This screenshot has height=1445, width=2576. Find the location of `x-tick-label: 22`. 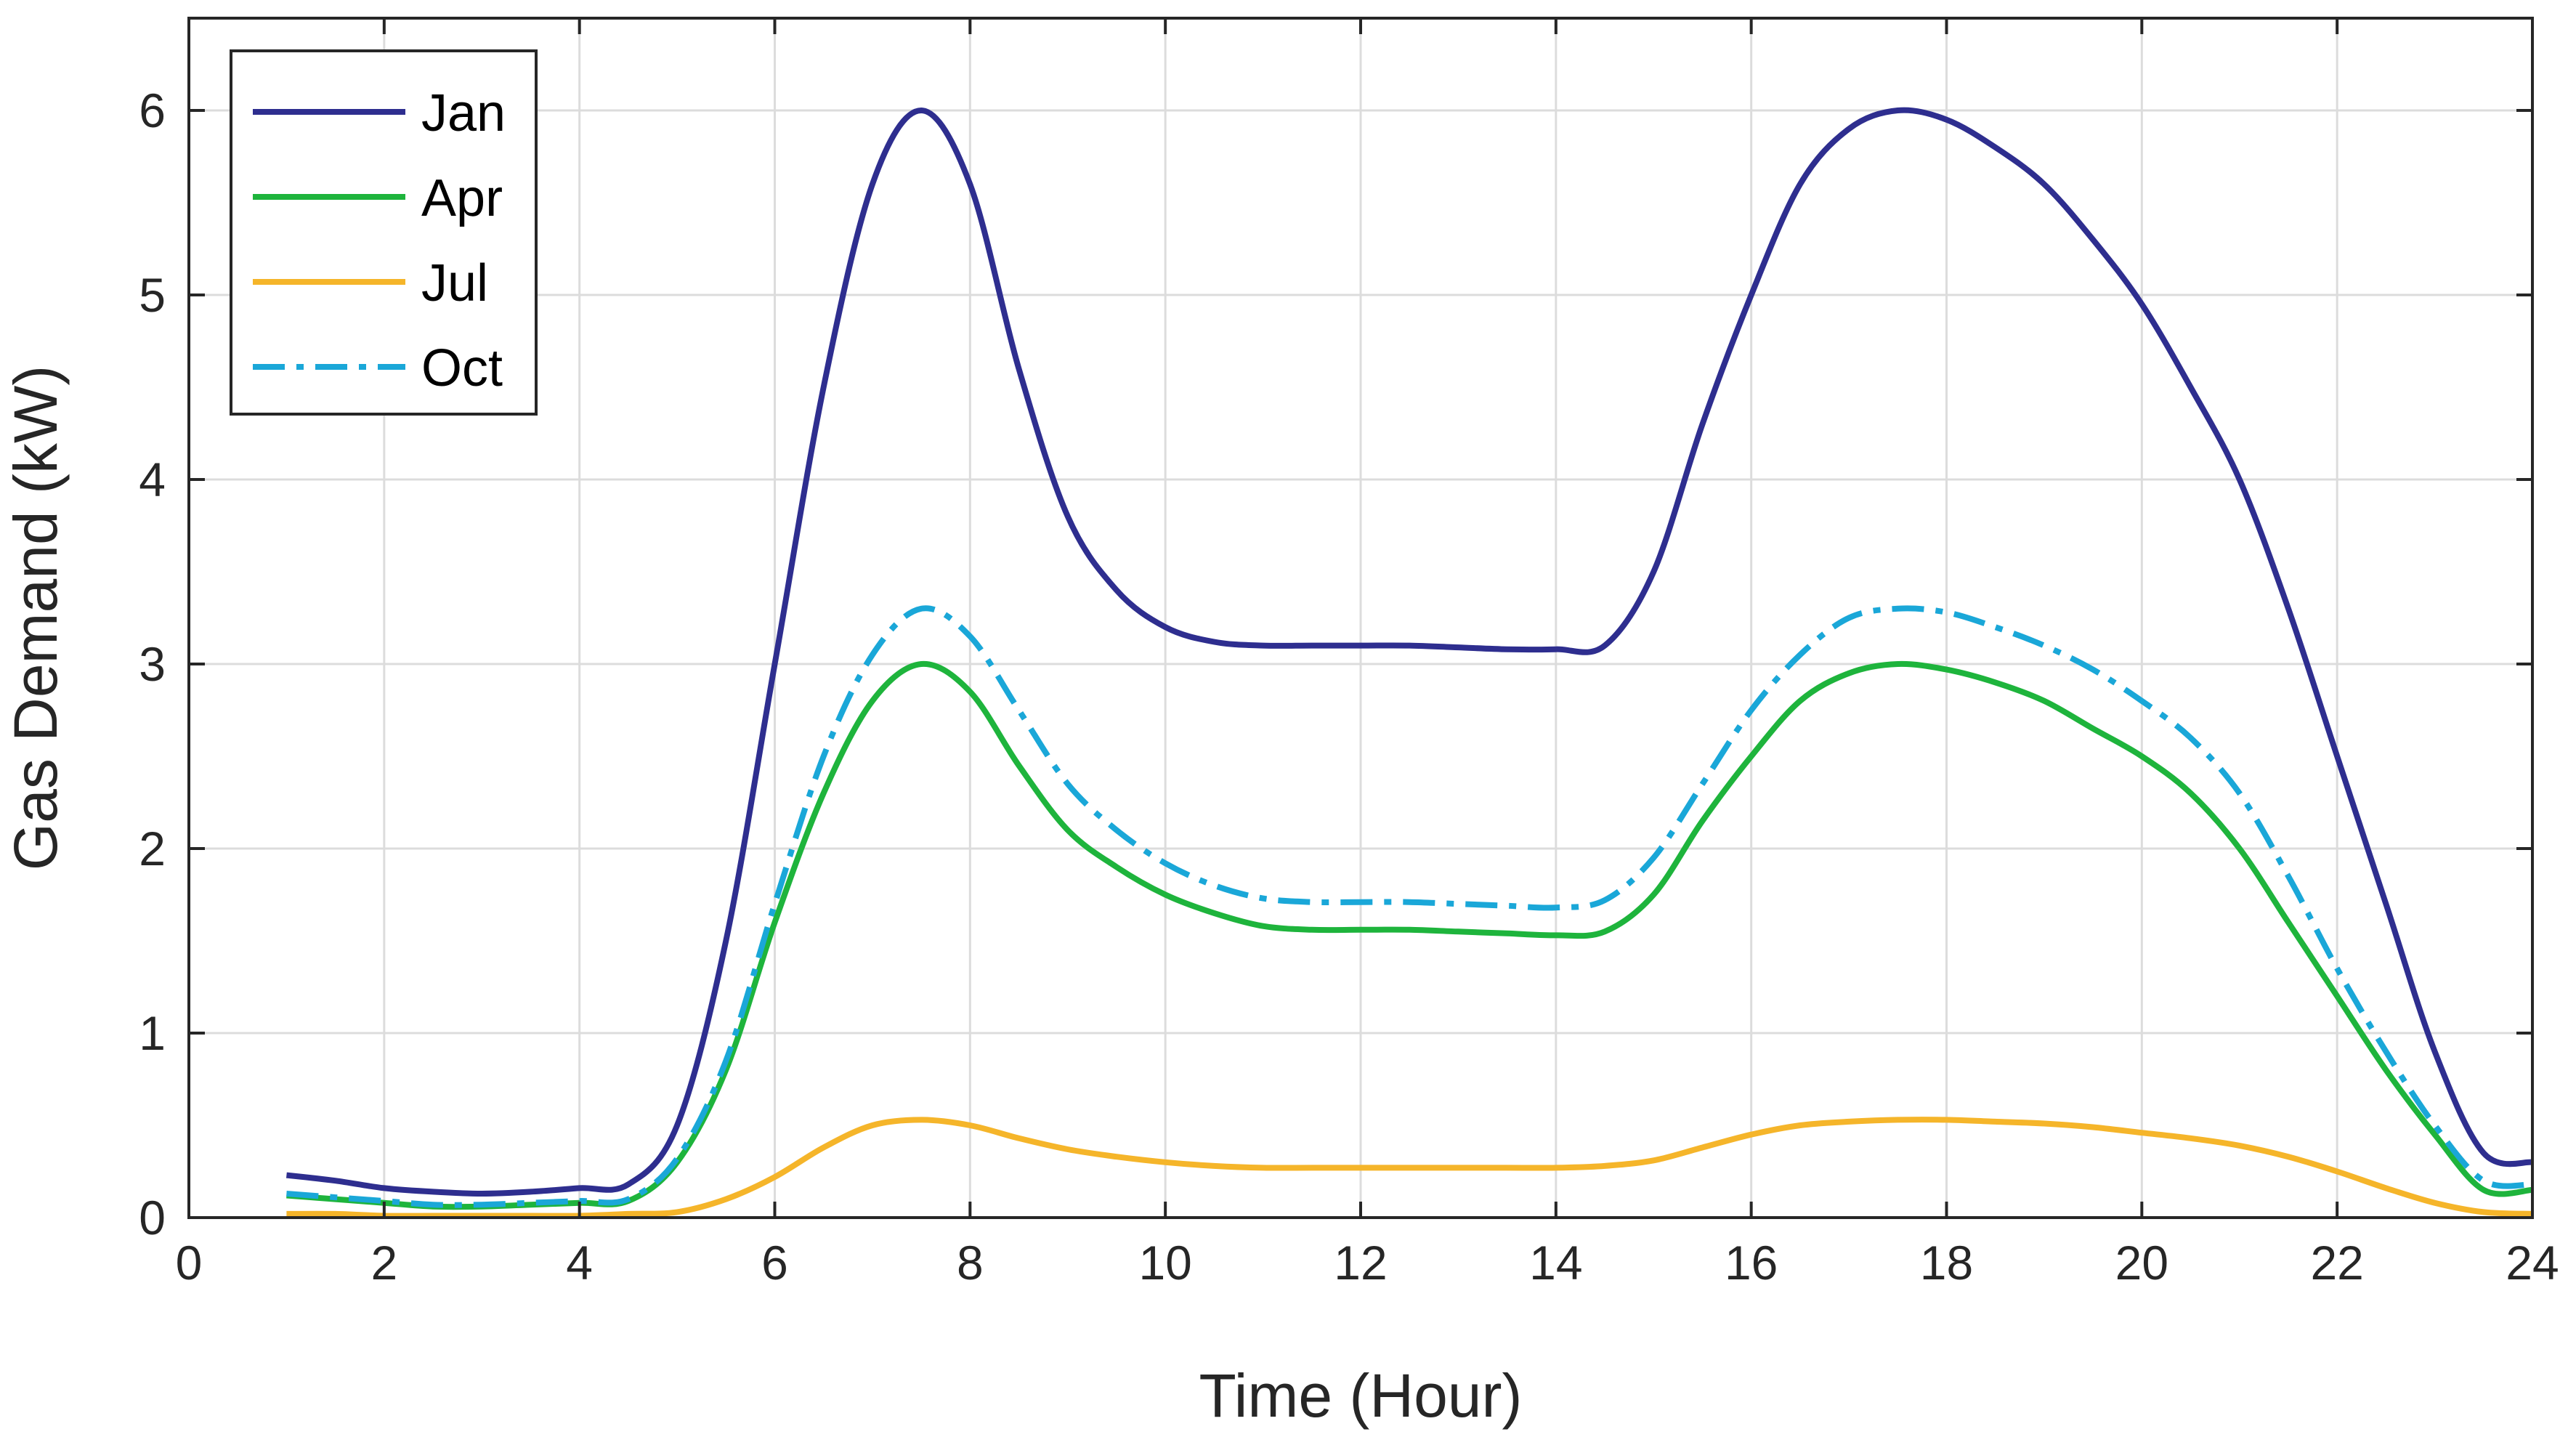

x-tick-label: 22 is located at coordinates (2336, 1263).